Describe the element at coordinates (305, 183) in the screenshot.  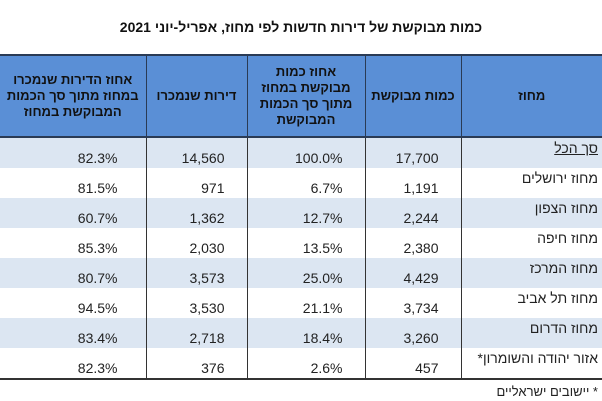
I see `requested-pct-cell: 6.7%` at that location.